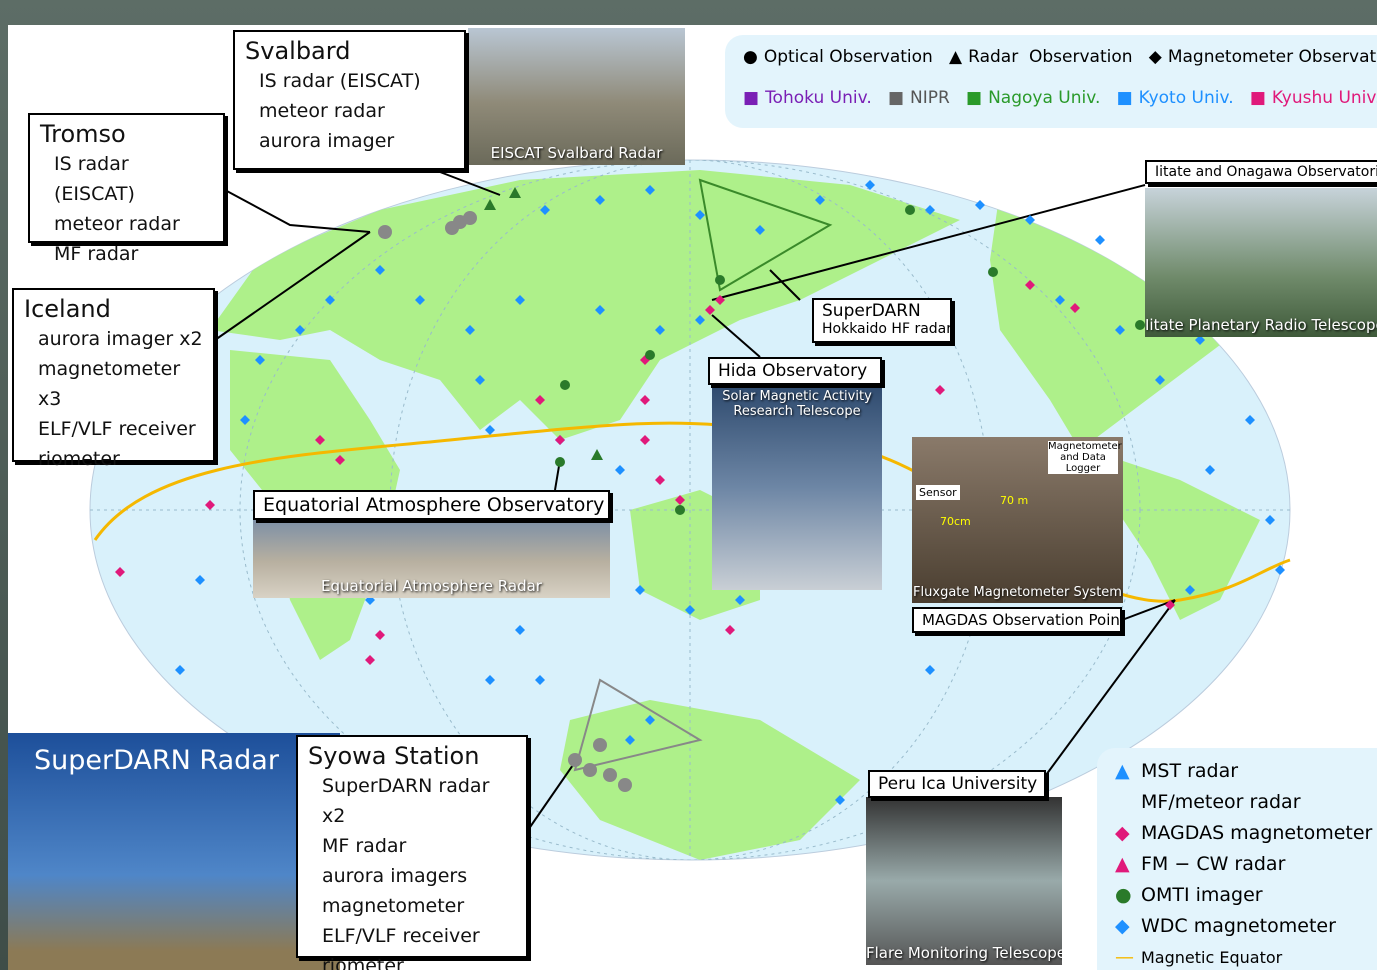 Image resolution: width=1377 pixels, height=970 pixels. I want to click on label: Equatorial Atmosphere Observatory, so click(431, 505).